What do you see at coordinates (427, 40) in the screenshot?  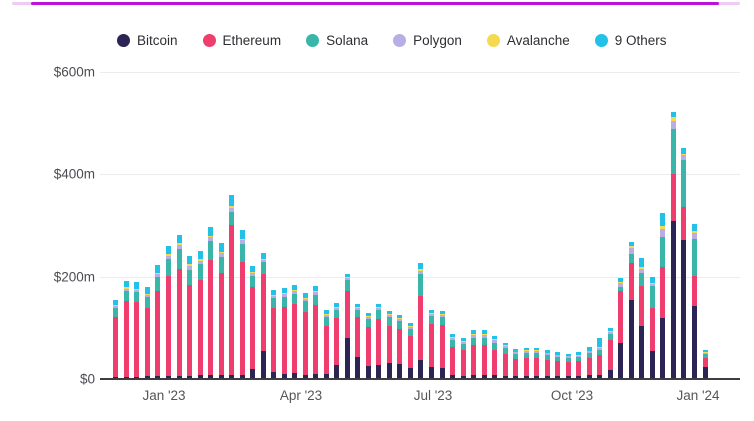 I see `legend-item-polygon: Polygon` at bounding box center [427, 40].